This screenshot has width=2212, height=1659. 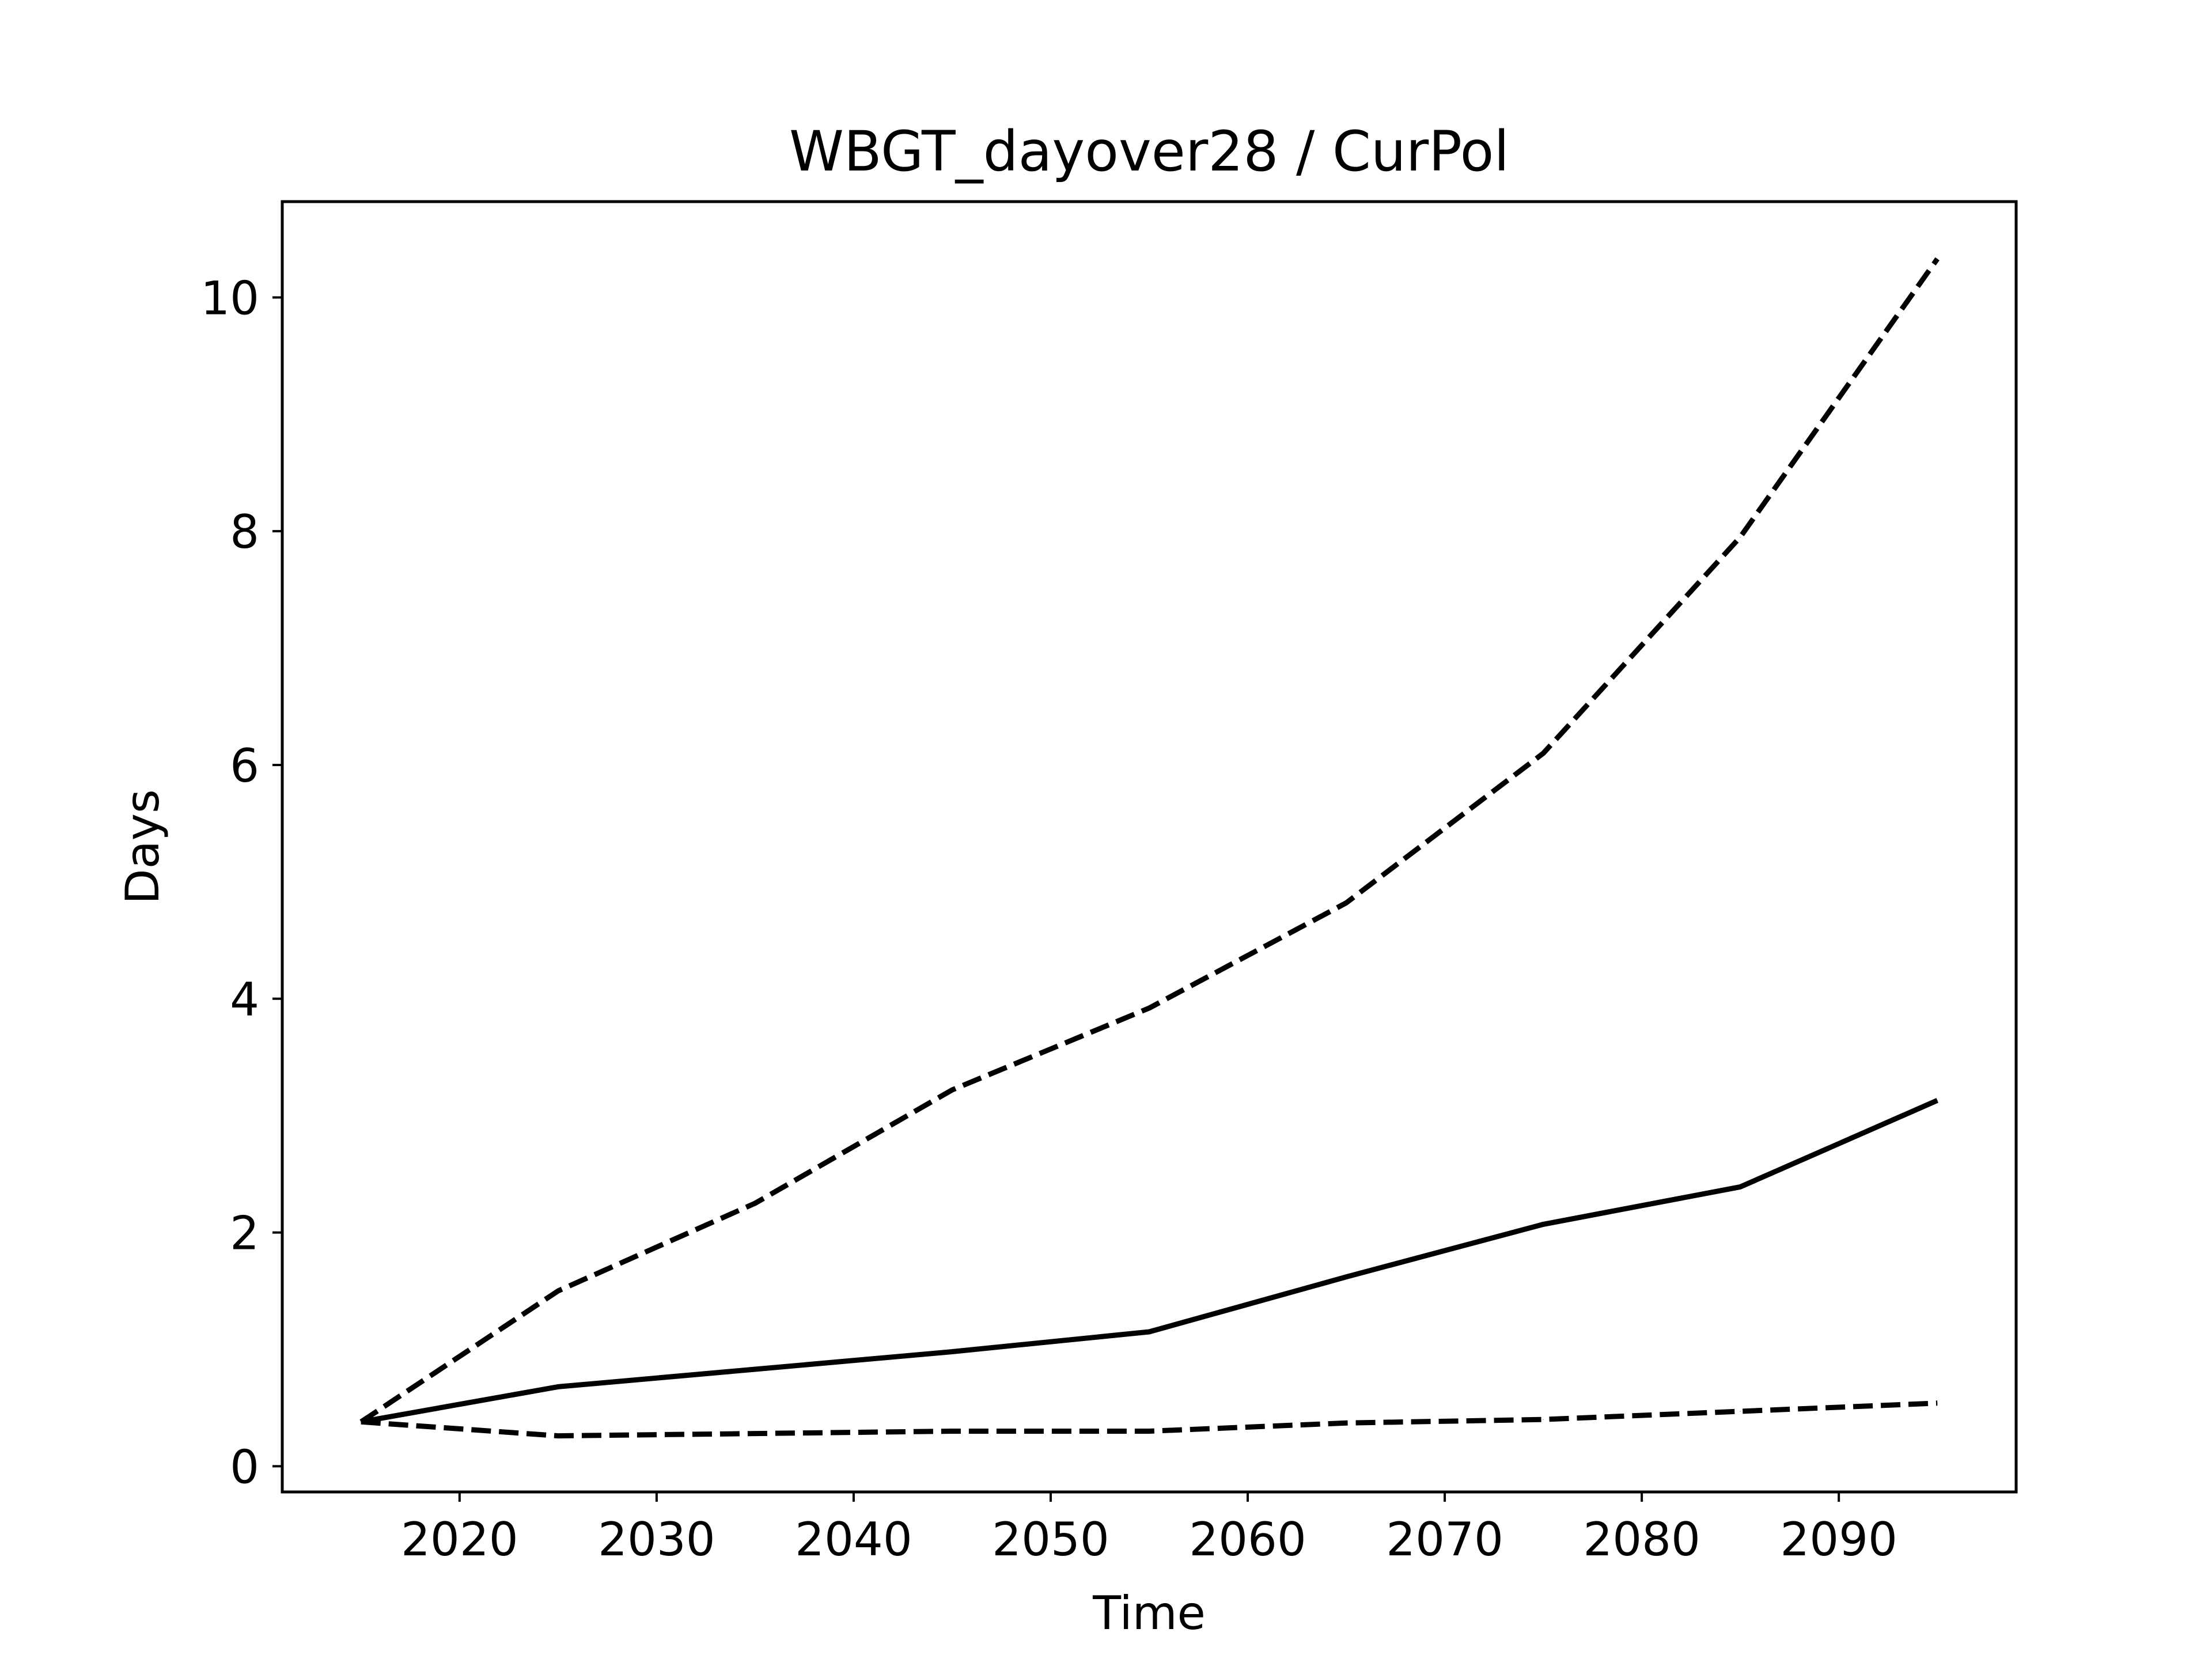 I want to click on x-axis-label: Time, so click(x=1149, y=1613).